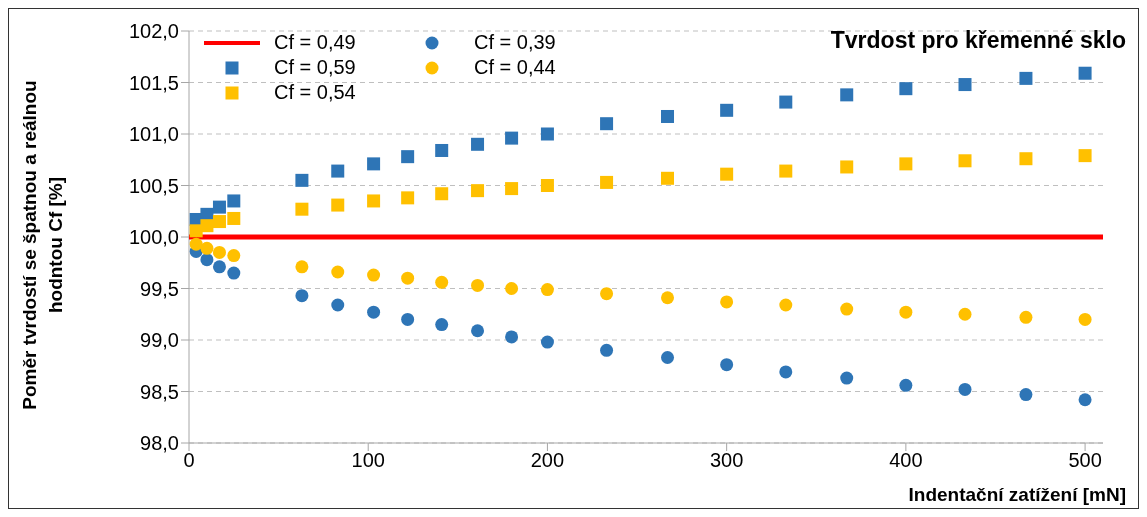 The width and height of the screenshot is (1147, 517). Describe the element at coordinates (159, 443) in the screenshot. I see `y-tick-label: 98,0` at that location.